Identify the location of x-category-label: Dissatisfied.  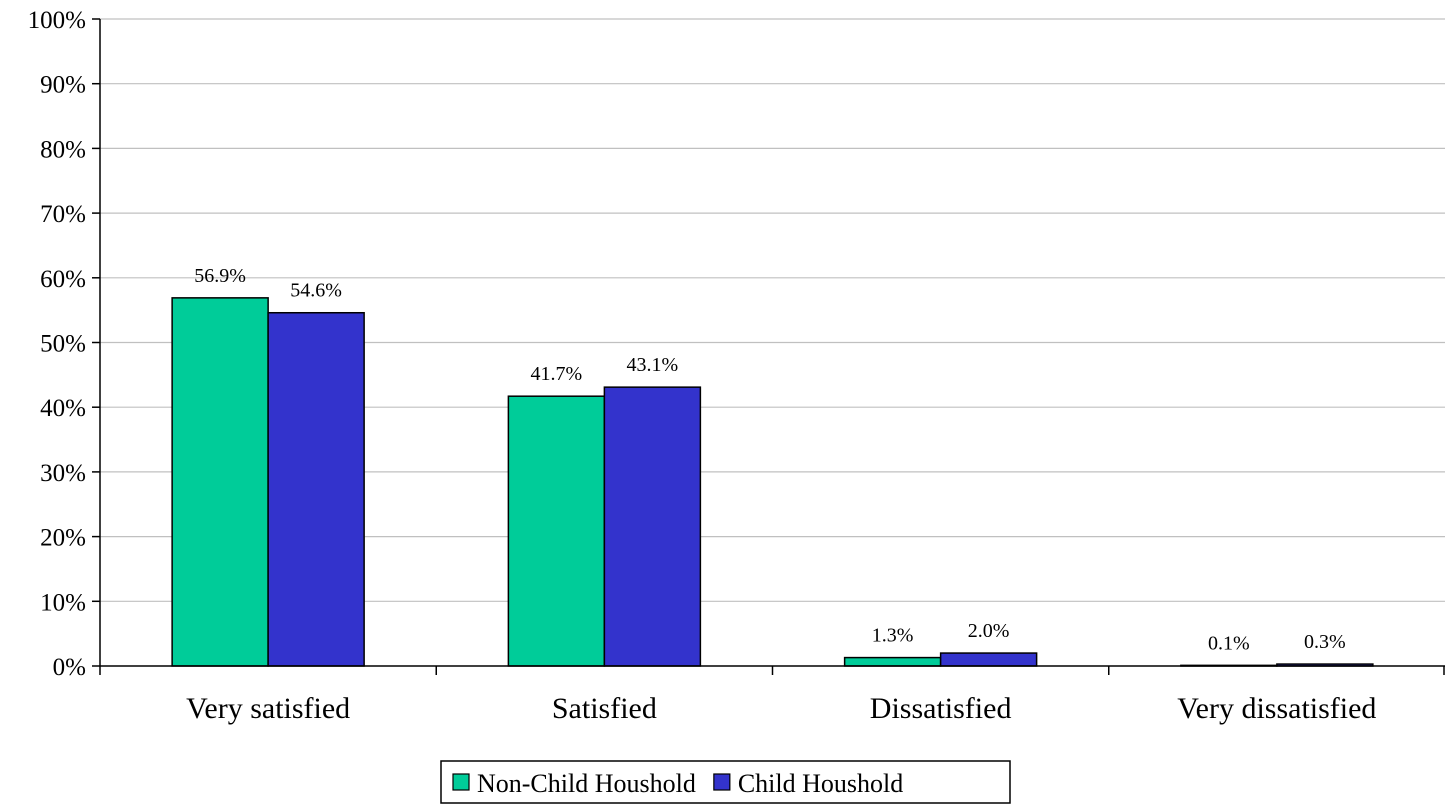
(941, 708).